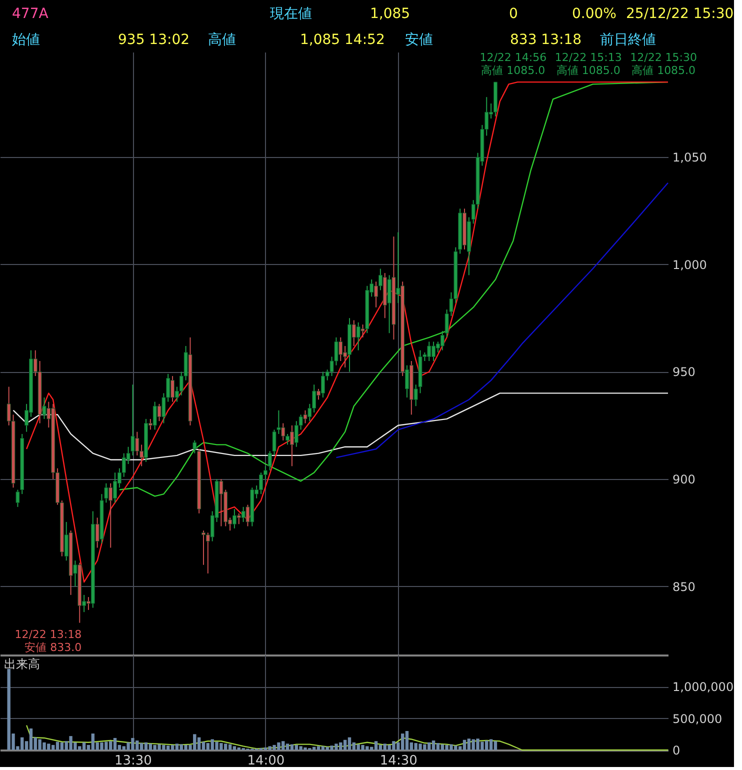  I want to click on y-tick-label: 1,050, so click(689, 157).